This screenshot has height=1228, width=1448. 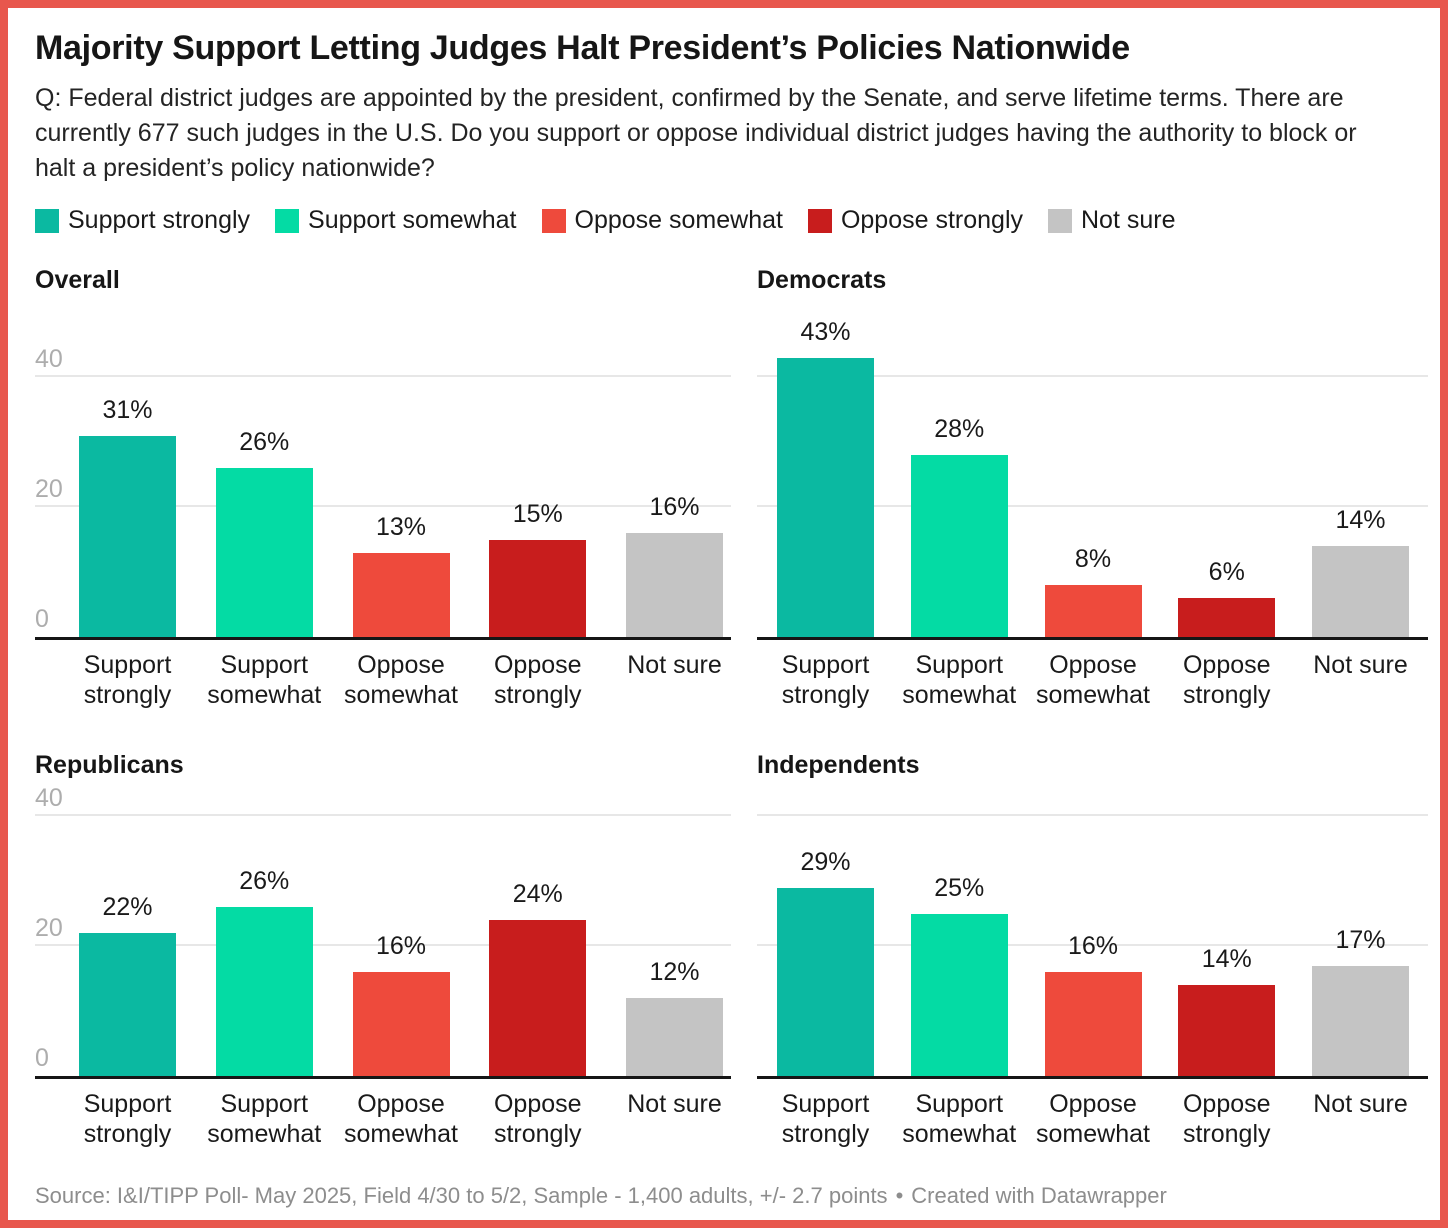 What do you see at coordinates (825, 331) in the screenshot?
I see `value-label: 43%` at bounding box center [825, 331].